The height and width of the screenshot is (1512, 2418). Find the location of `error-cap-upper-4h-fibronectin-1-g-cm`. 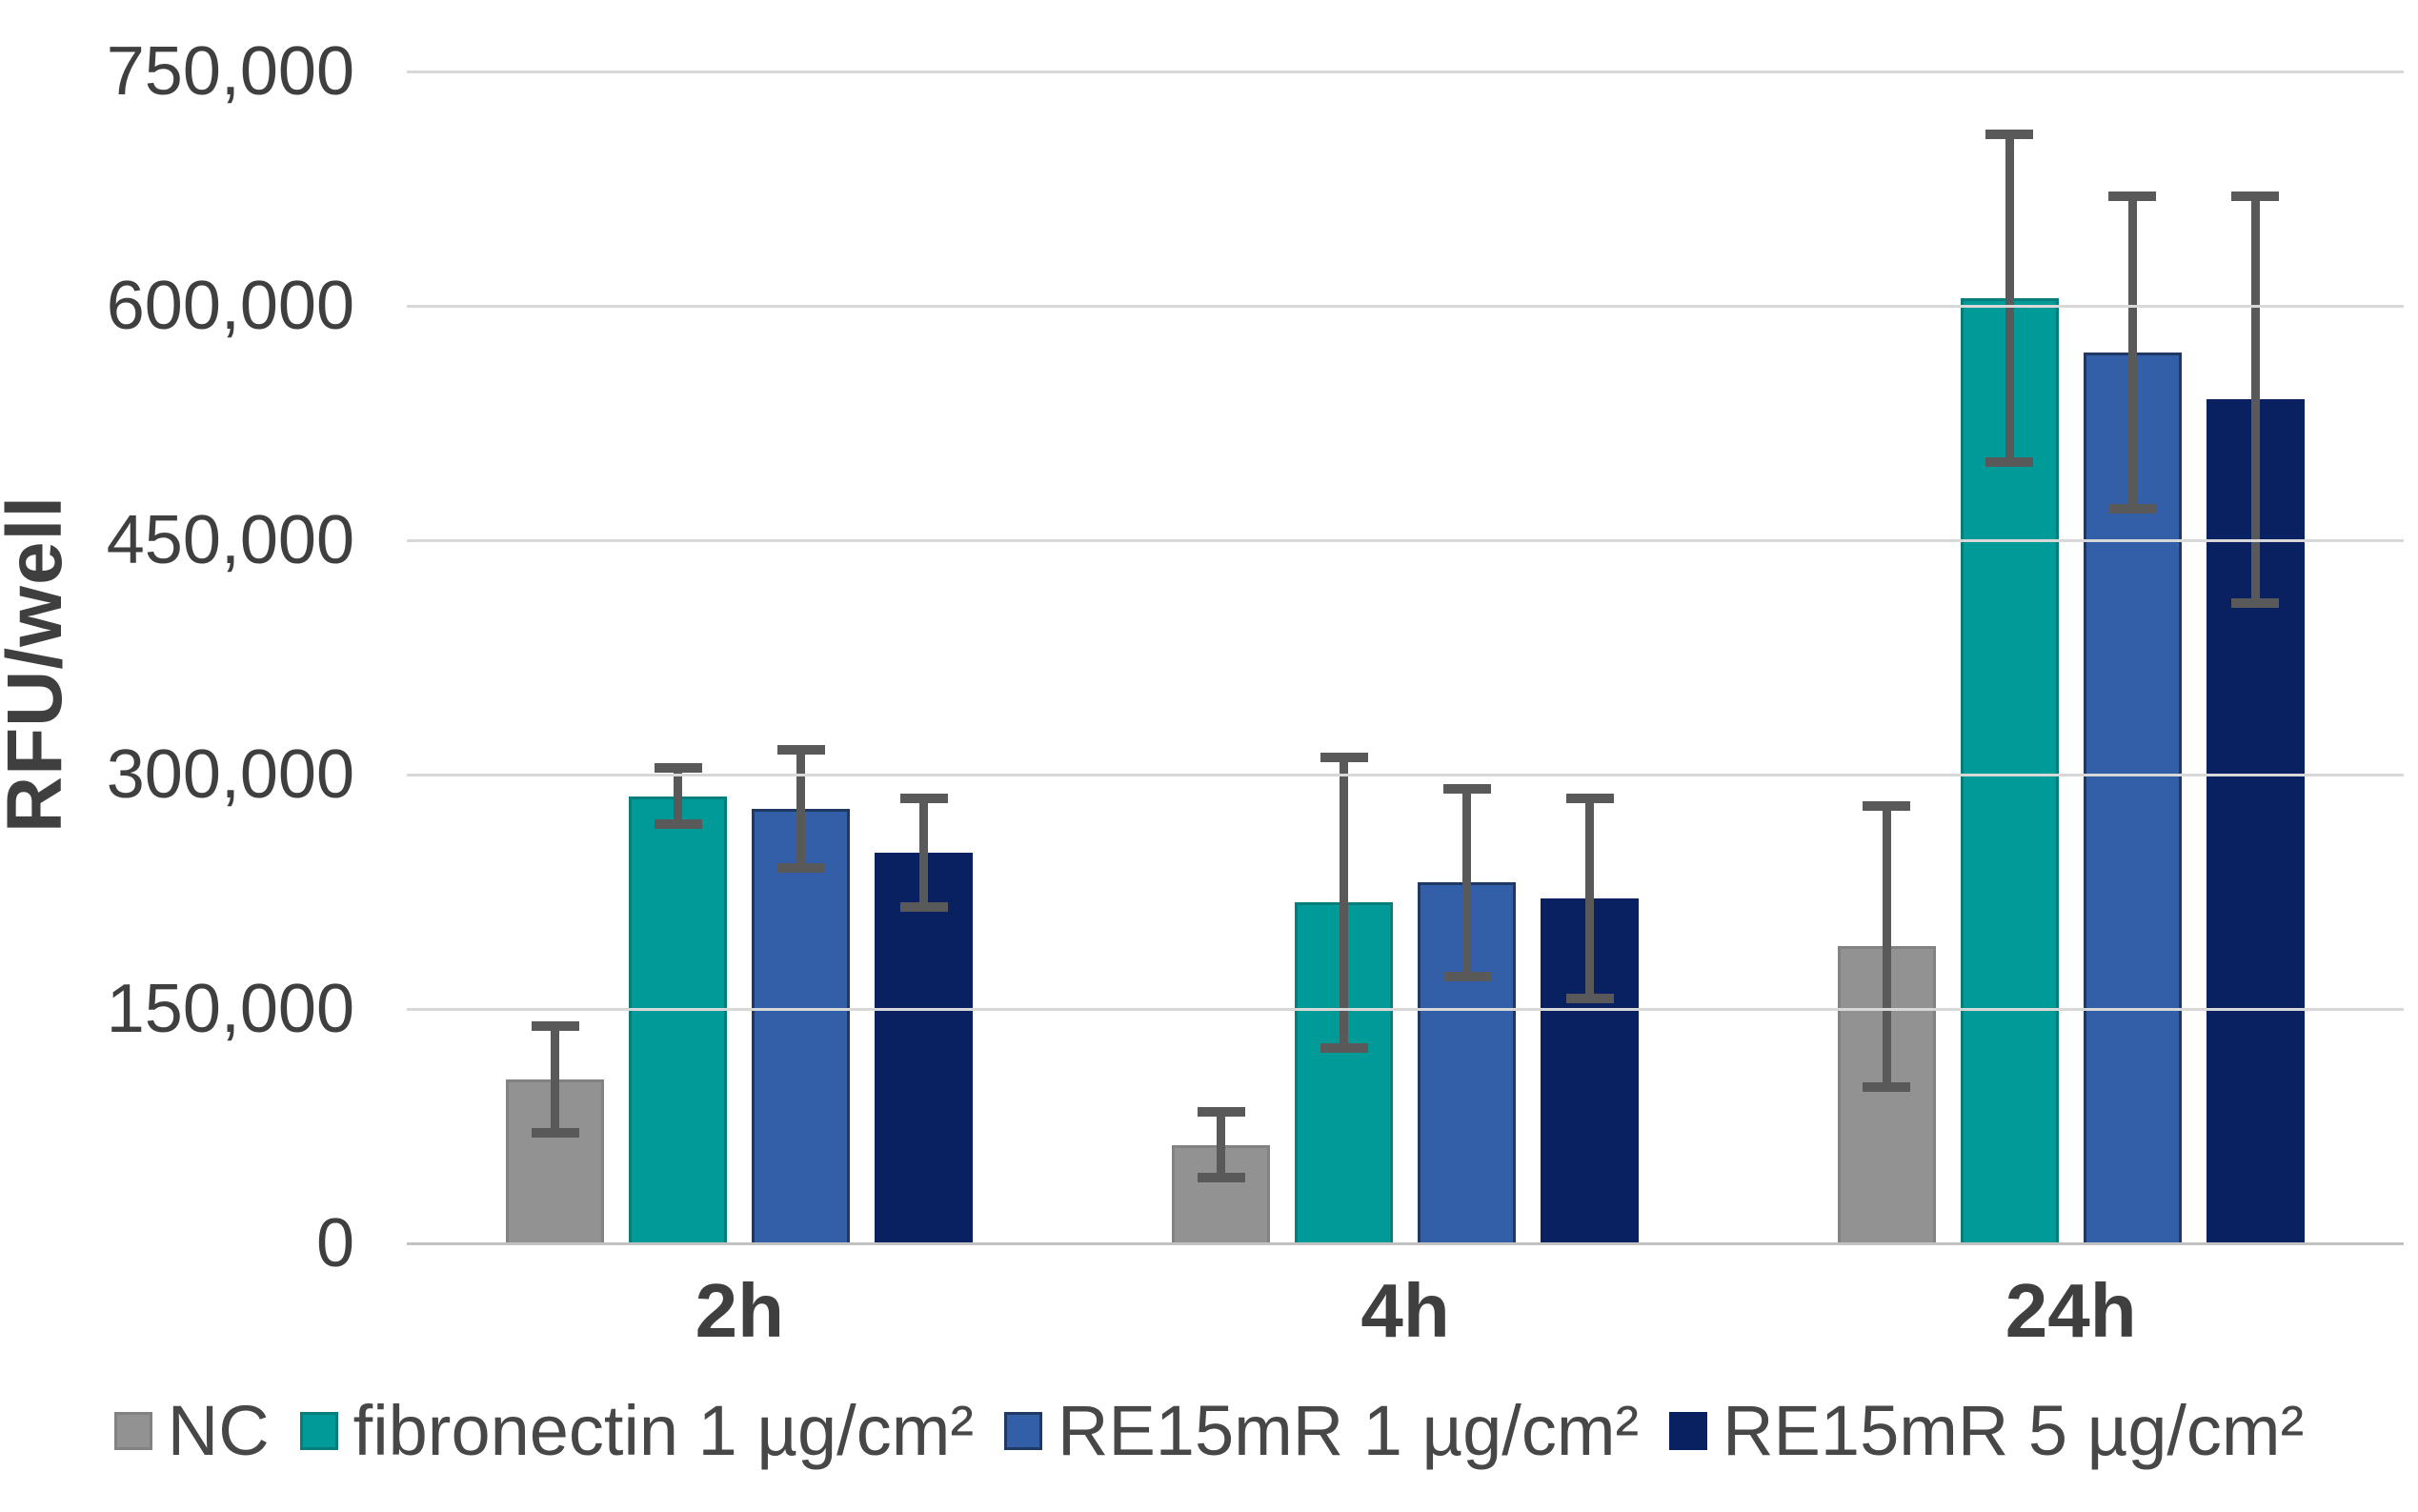

error-cap-upper-4h-fibronectin-1-g-cm is located at coordinates (1344, 757).